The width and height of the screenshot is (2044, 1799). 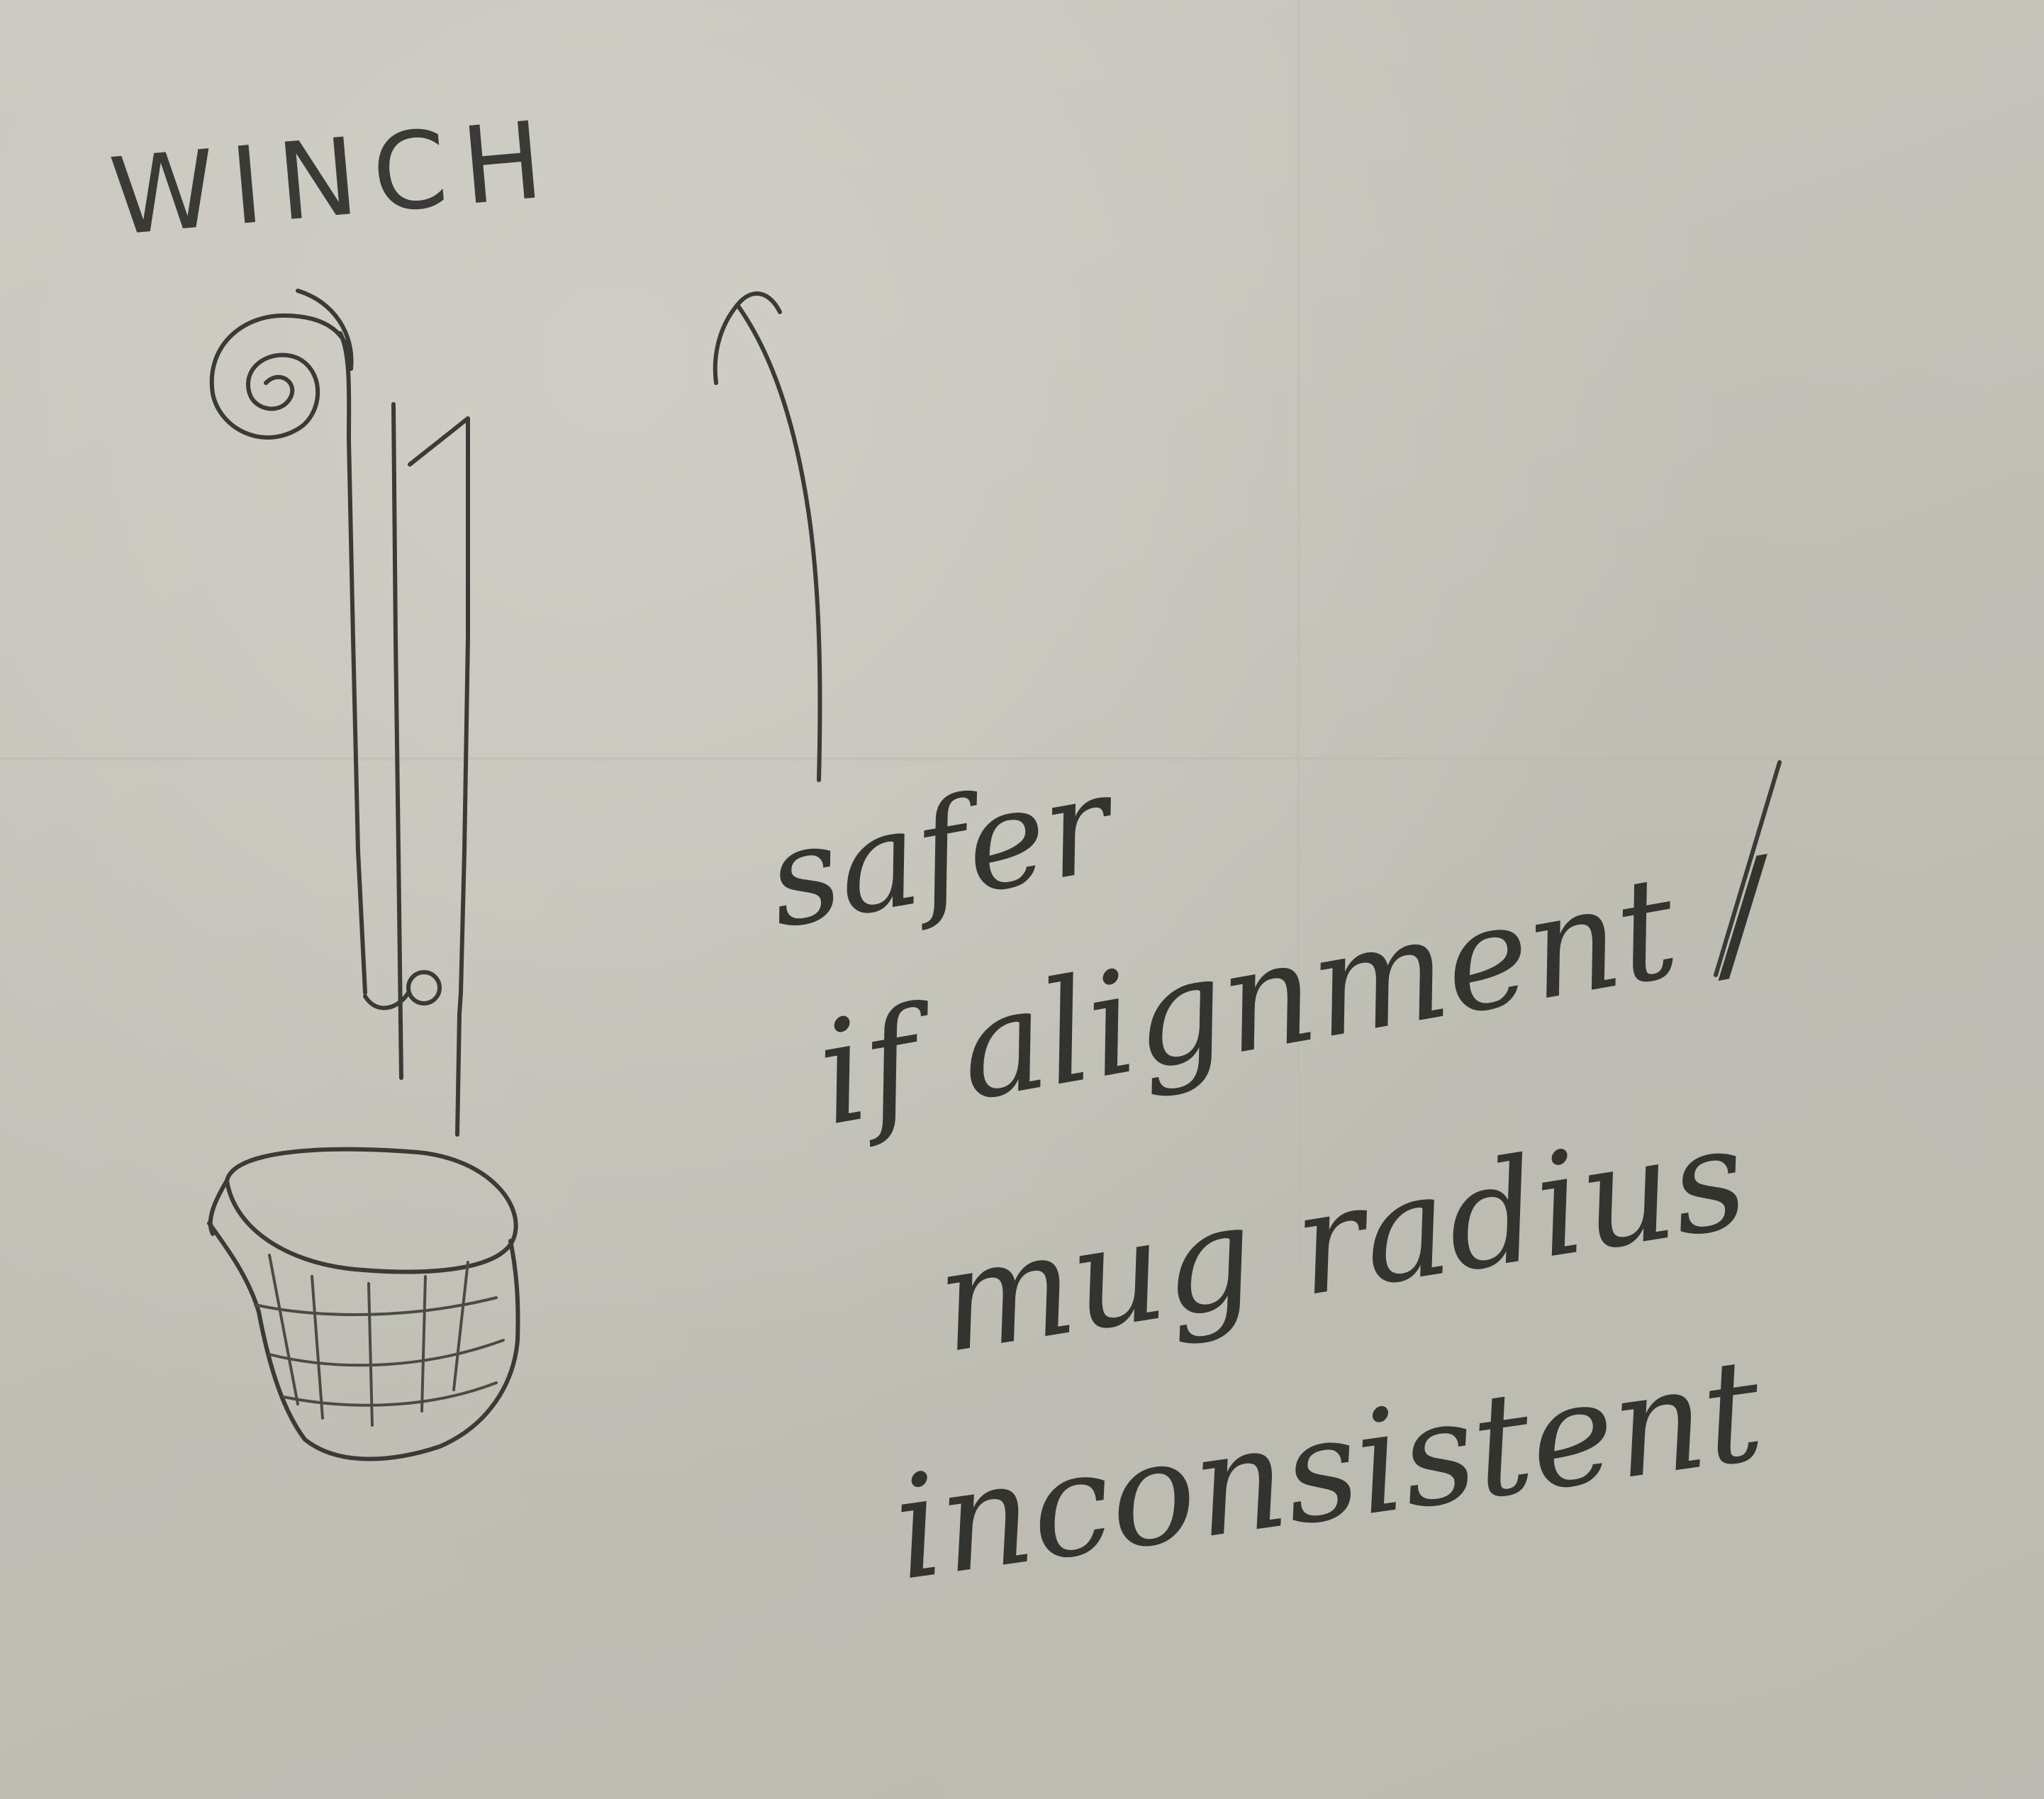 What do you see at coordinates (1299, 899) in the screenshot?
I see `paper-fold-vertical` at bounding box center [1299, 899].